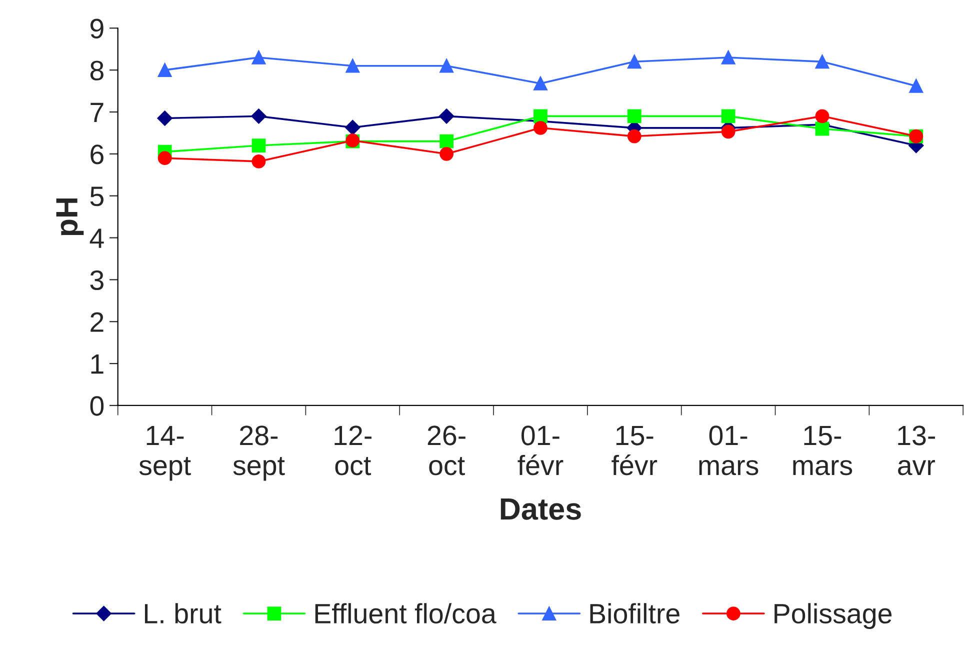 The image size is (966, 654). Describe the element at coordinates (916, 451) in the screenshot. I see `x-tick-label: 13- avr` at that location.